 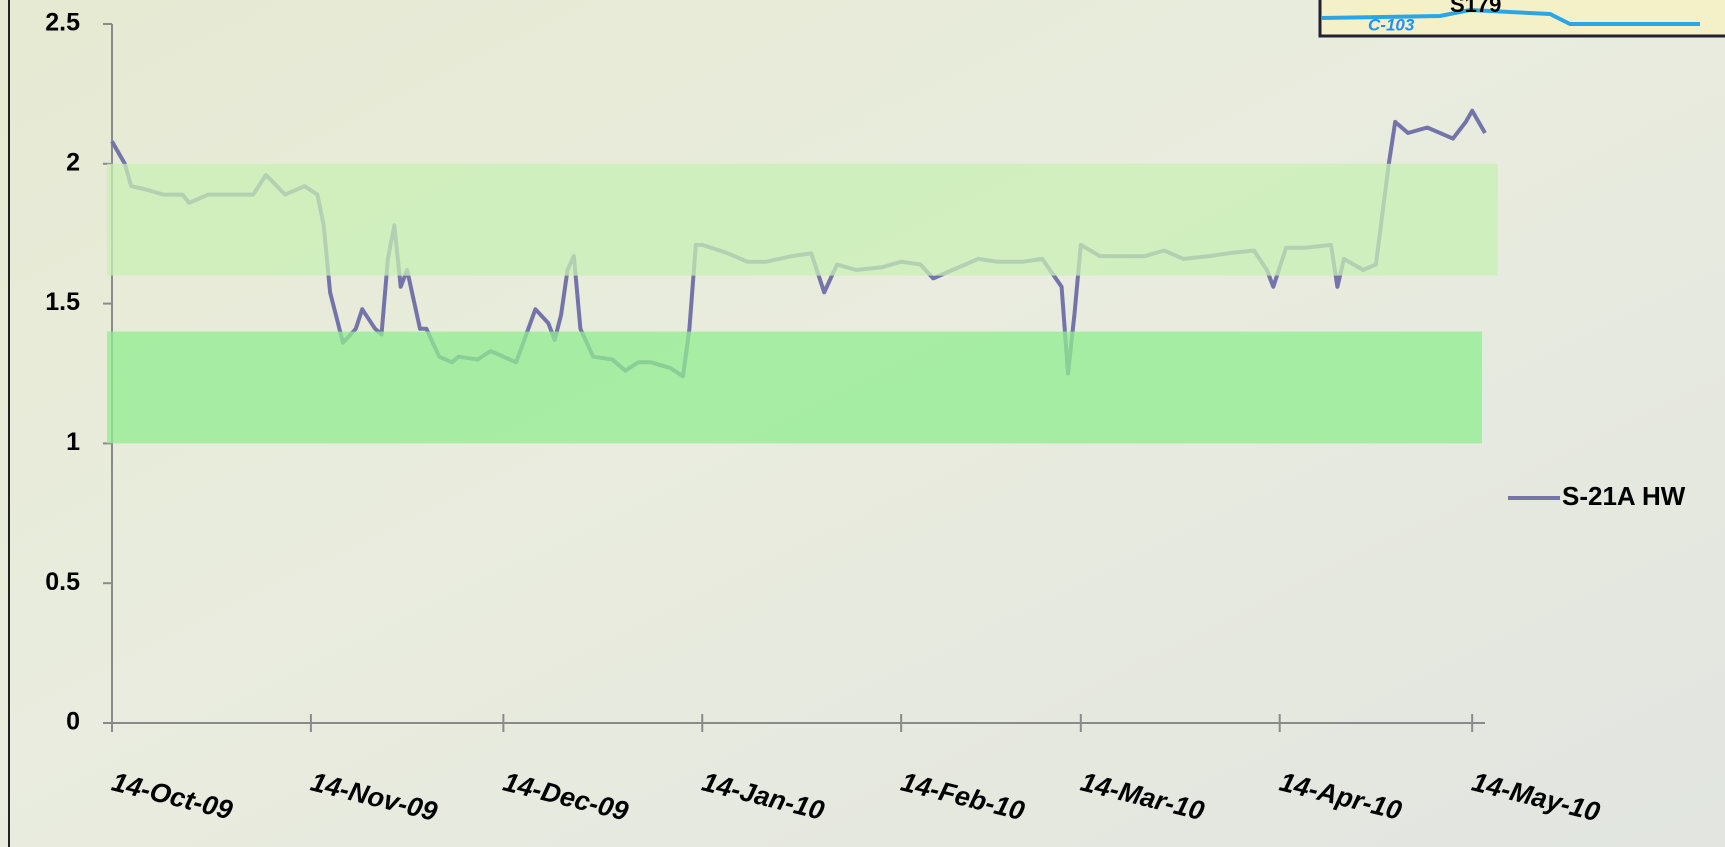 What do you see at coordinates (1475, 8) in the screenshot?
I see `inset-label: S179` at bounding box center [1475, 8].